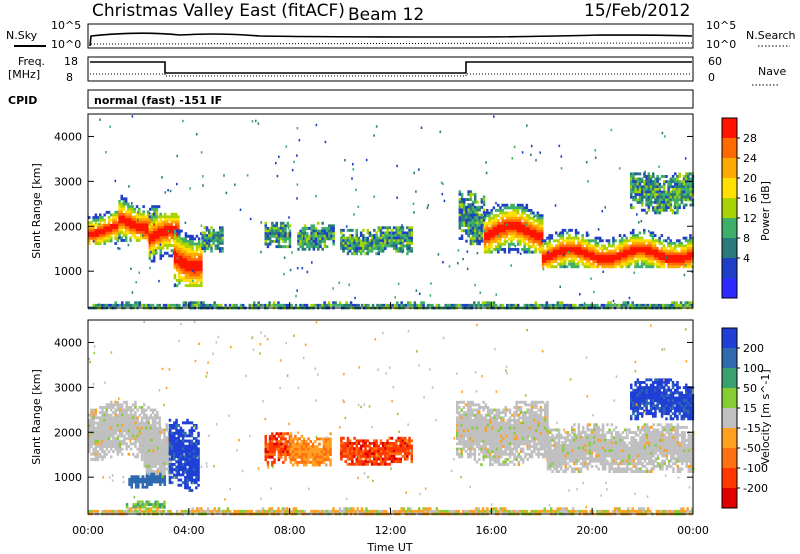 The height and width of the screenshot is (554, 800). What do you see at coordinates (31, 61) in the screenshot?
I see `freq-label: Freq.` at bounding box center [31, 61].